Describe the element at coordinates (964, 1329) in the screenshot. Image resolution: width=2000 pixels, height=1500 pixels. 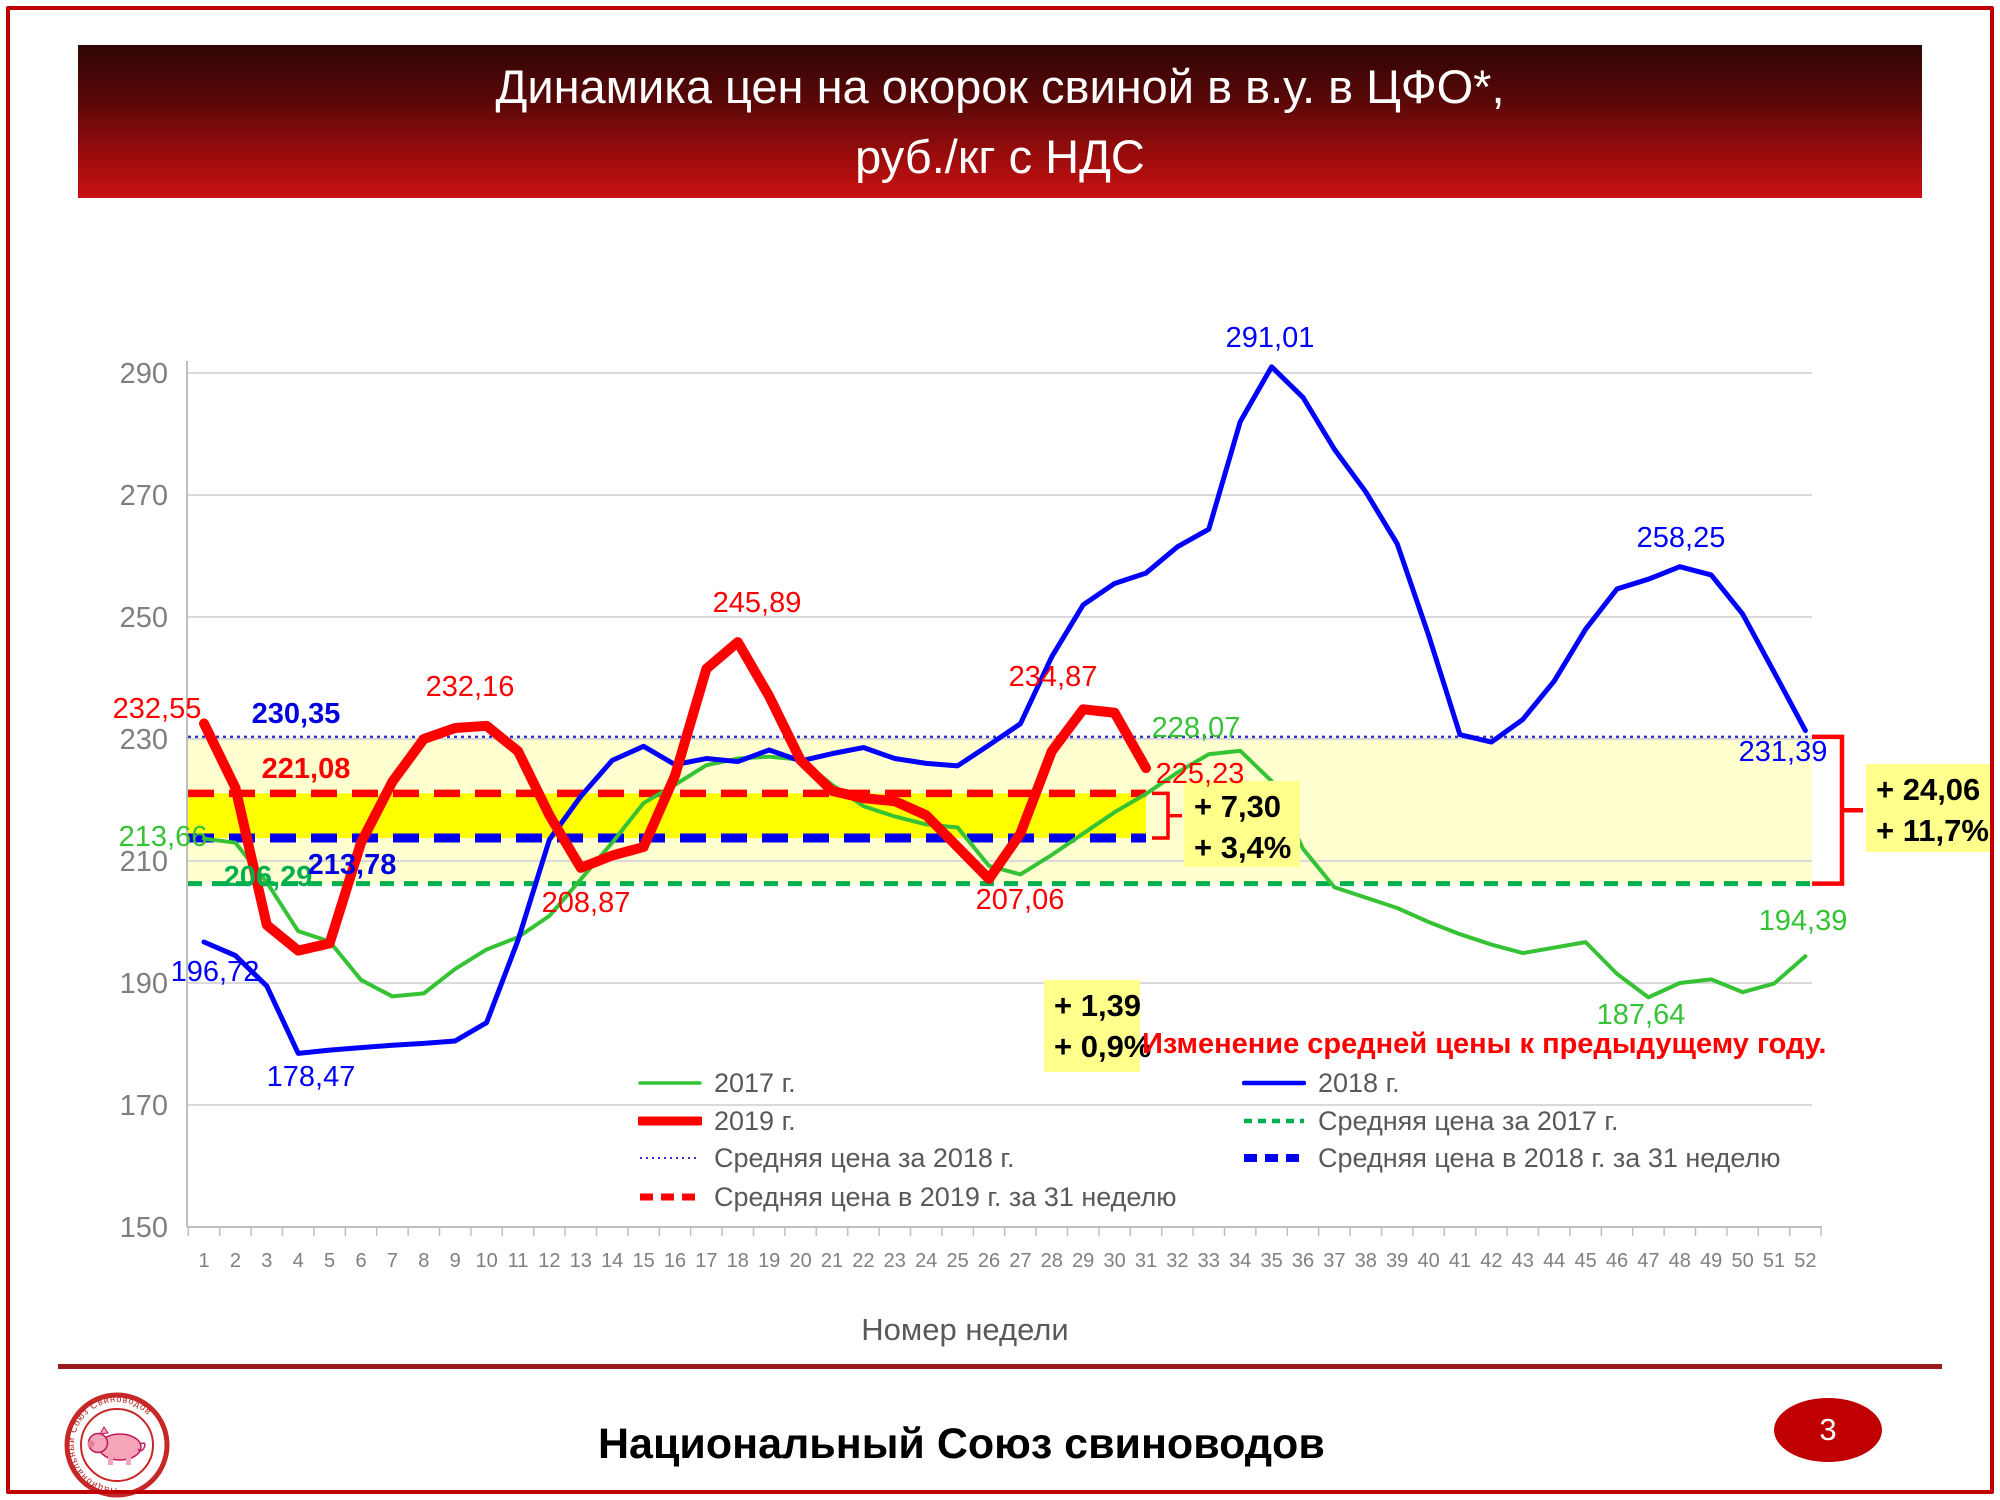
I see `x-axis-title: Номер недели` at that location.